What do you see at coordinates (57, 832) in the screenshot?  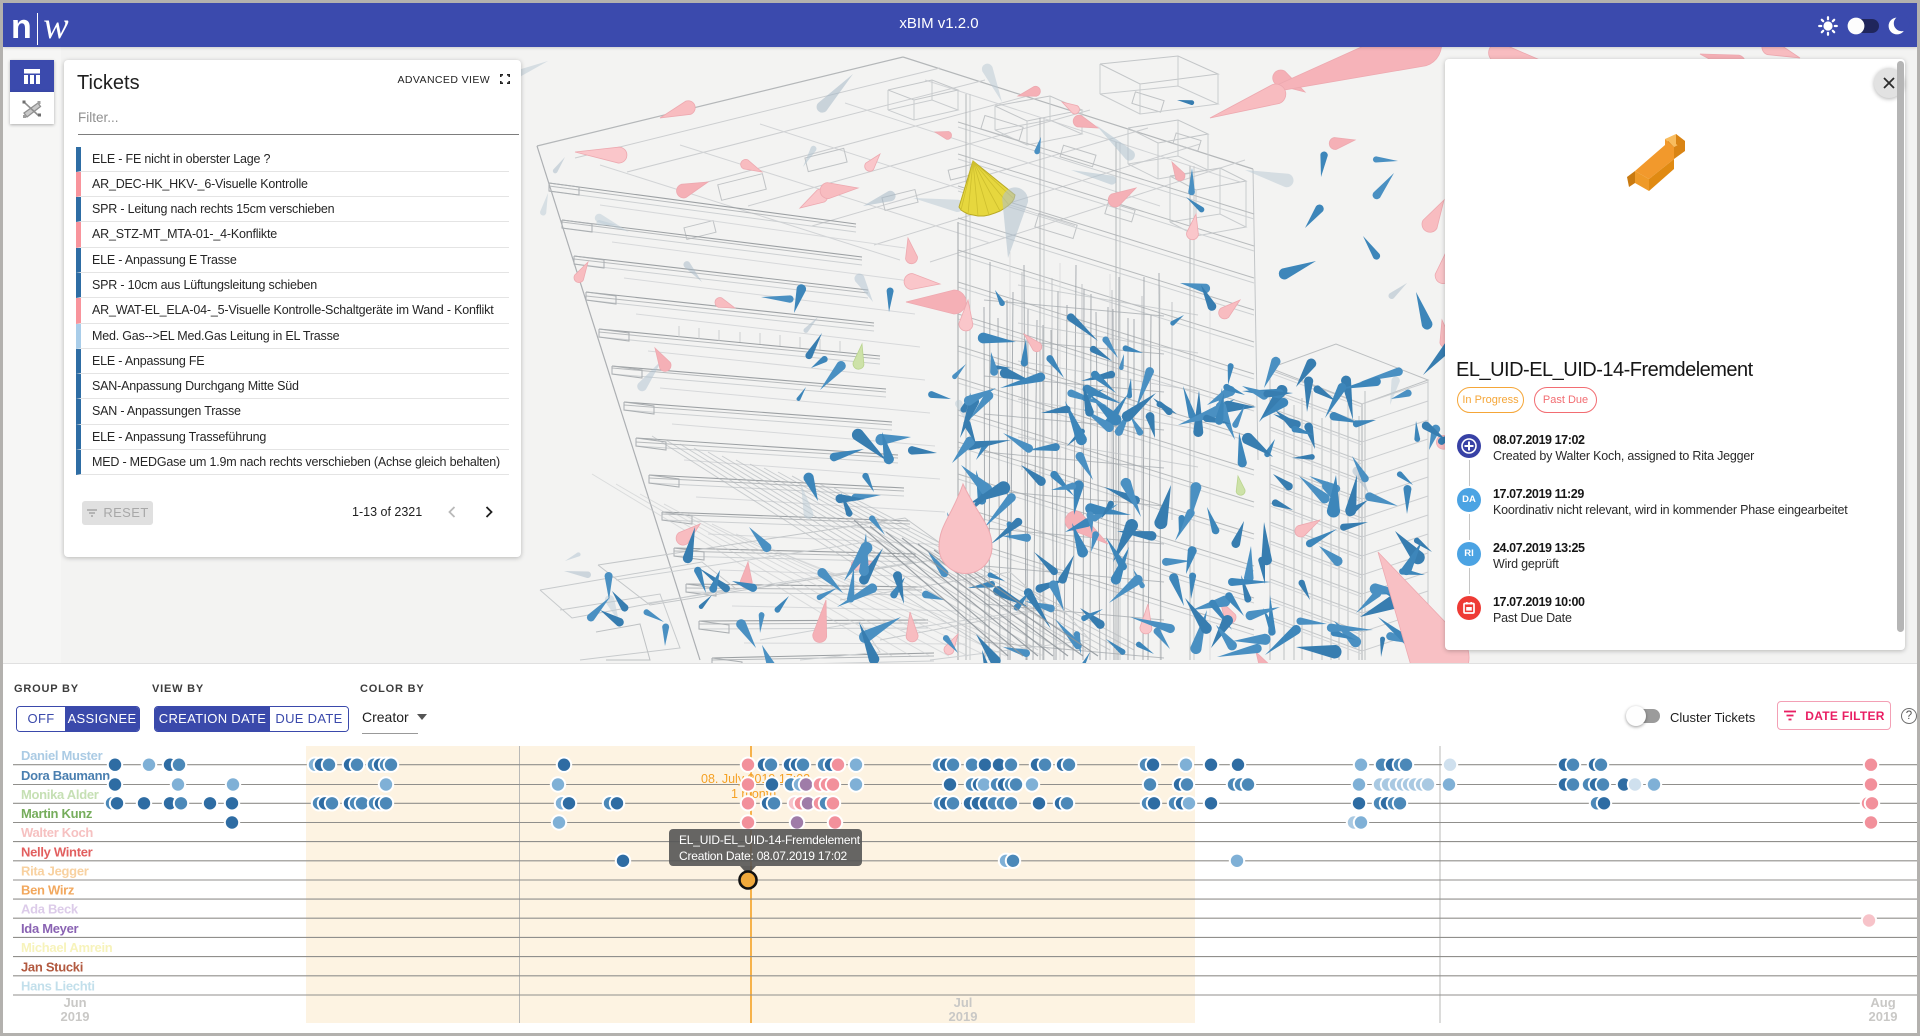 I see `svg-text: Walter Koch` at bounding box center [57, 832].